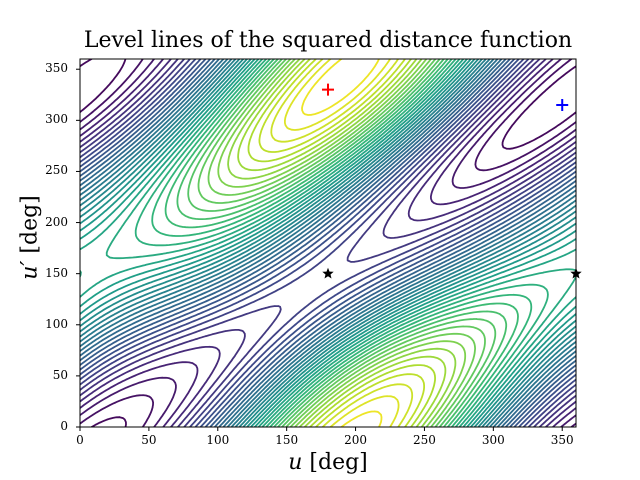 Image resolution: width=640 pixels, height=480 pixels. What do you see at coordinates (149, 440) in the screenshot?
I see `x-tick-label: 50` at bounding box center [149, 440].